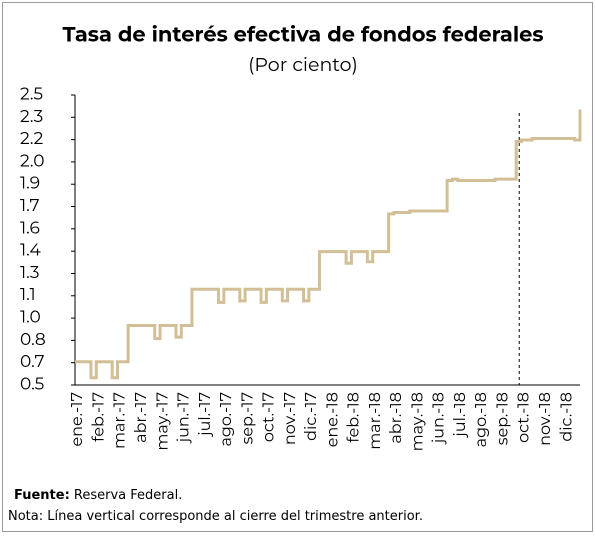 Image resolution: width=595 pixels, height=539 pixels. I want to click on y-tick-label: 1.9, so click(30, 184).